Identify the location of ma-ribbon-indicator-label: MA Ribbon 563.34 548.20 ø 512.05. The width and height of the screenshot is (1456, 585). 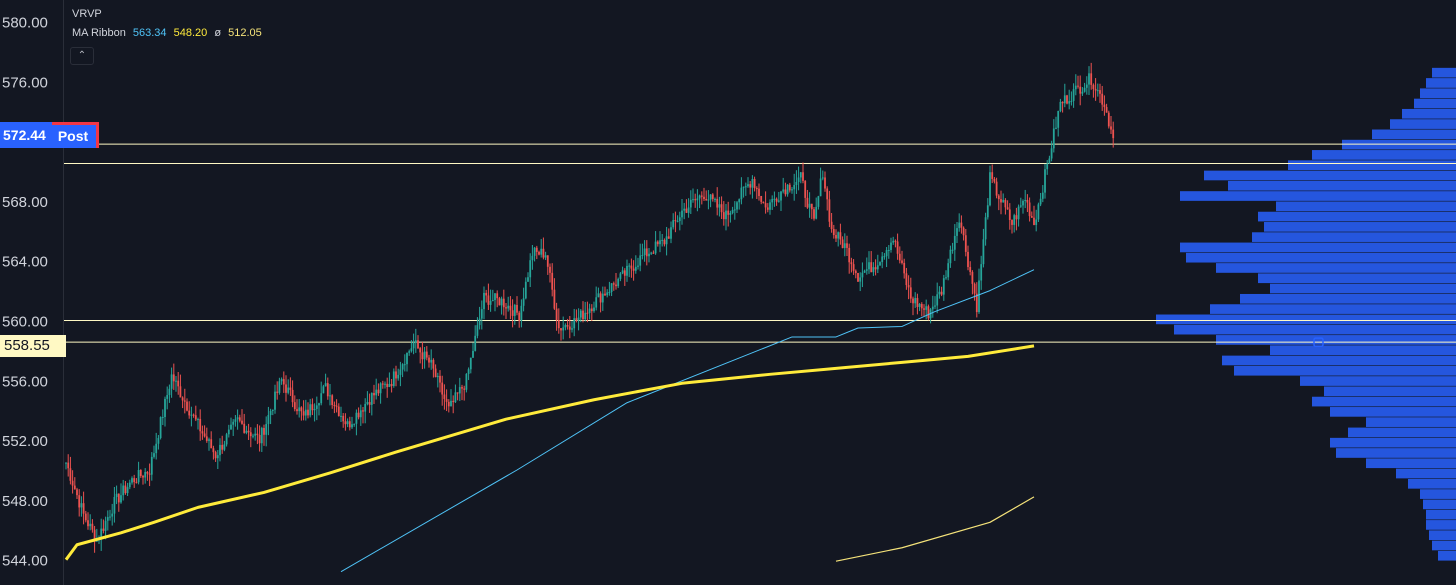
(169, 33).